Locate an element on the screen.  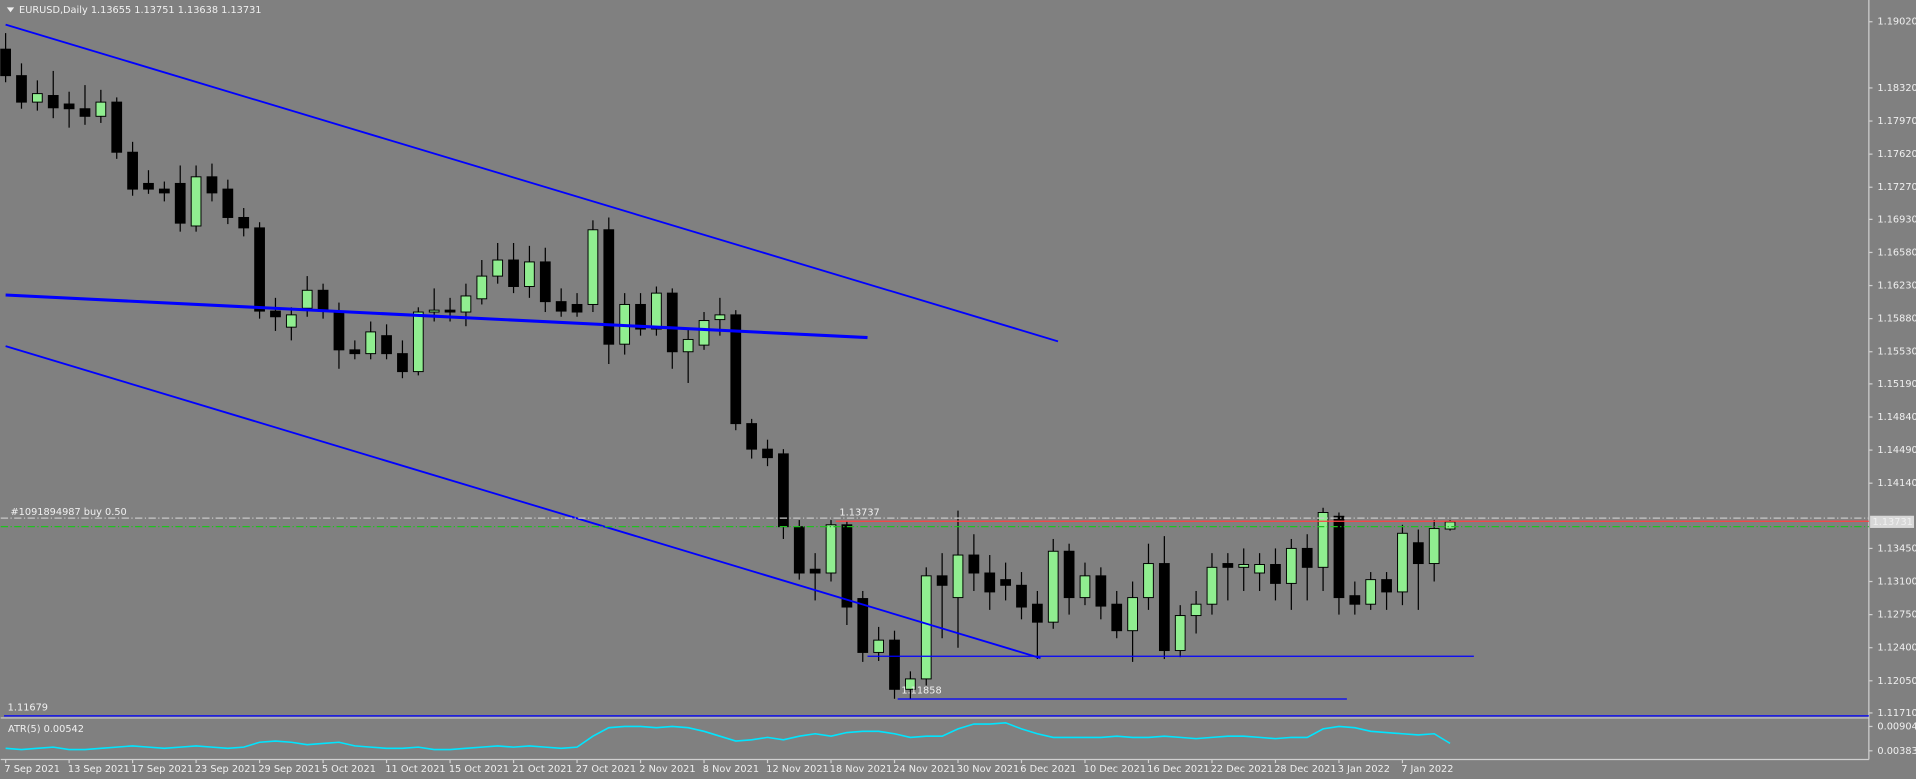
x-tick-label: 30 Nov 2021 is located at coordinates (988, 769).